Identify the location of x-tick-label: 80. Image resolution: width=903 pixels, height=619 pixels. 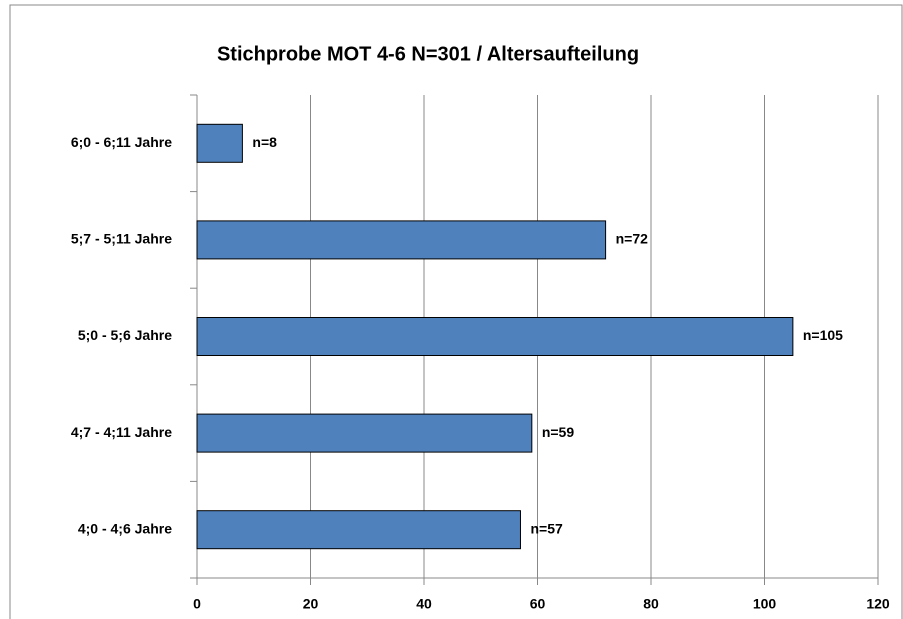
(651, 604).